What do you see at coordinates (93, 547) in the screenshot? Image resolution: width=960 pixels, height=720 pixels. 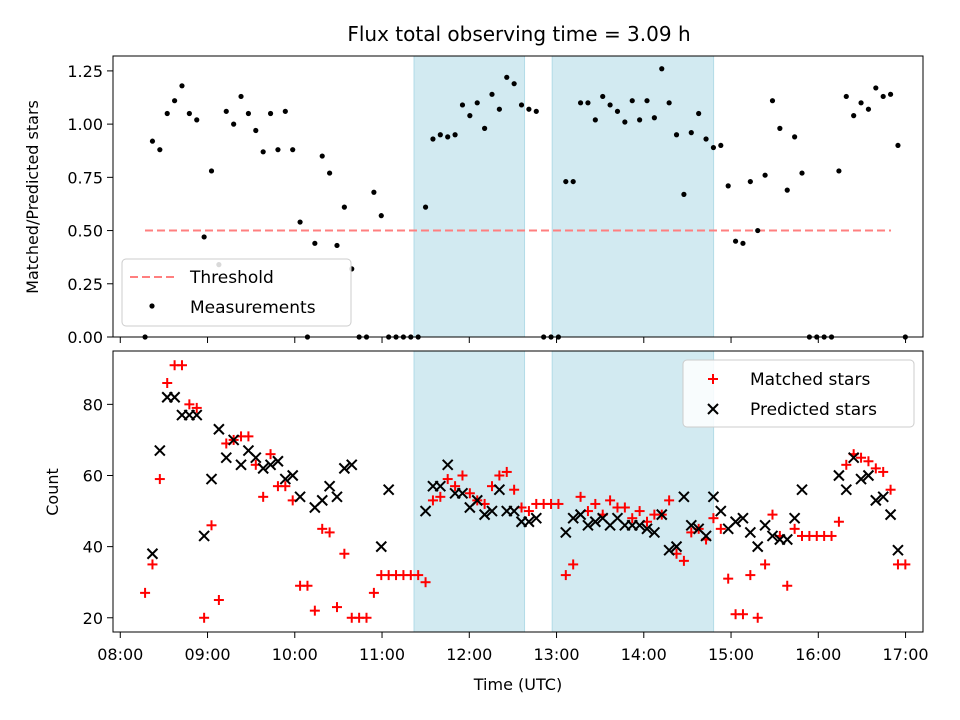 I see `count-y-tick-label: 40` at bounding box center [93, 547].